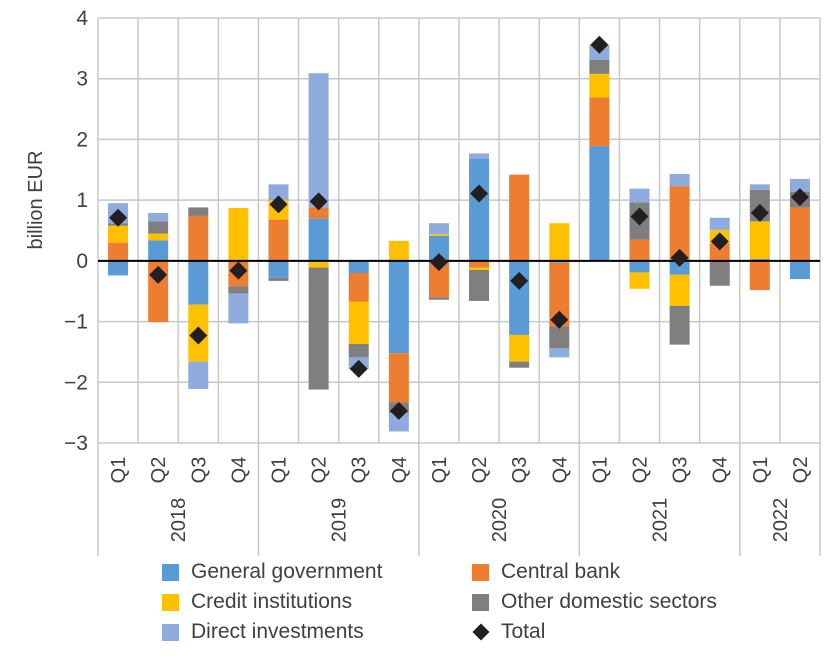  What do you see at coordinates (170, 602) in the screenshot?
I see `legend-swatch-credit-institutions` at bounding box center [170, 602].